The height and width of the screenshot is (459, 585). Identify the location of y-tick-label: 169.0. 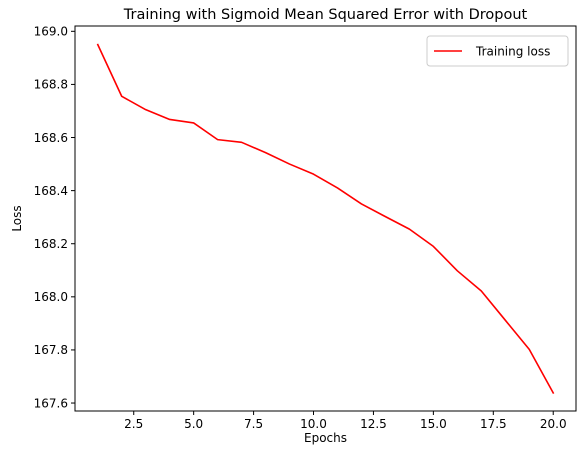
(51, 32).